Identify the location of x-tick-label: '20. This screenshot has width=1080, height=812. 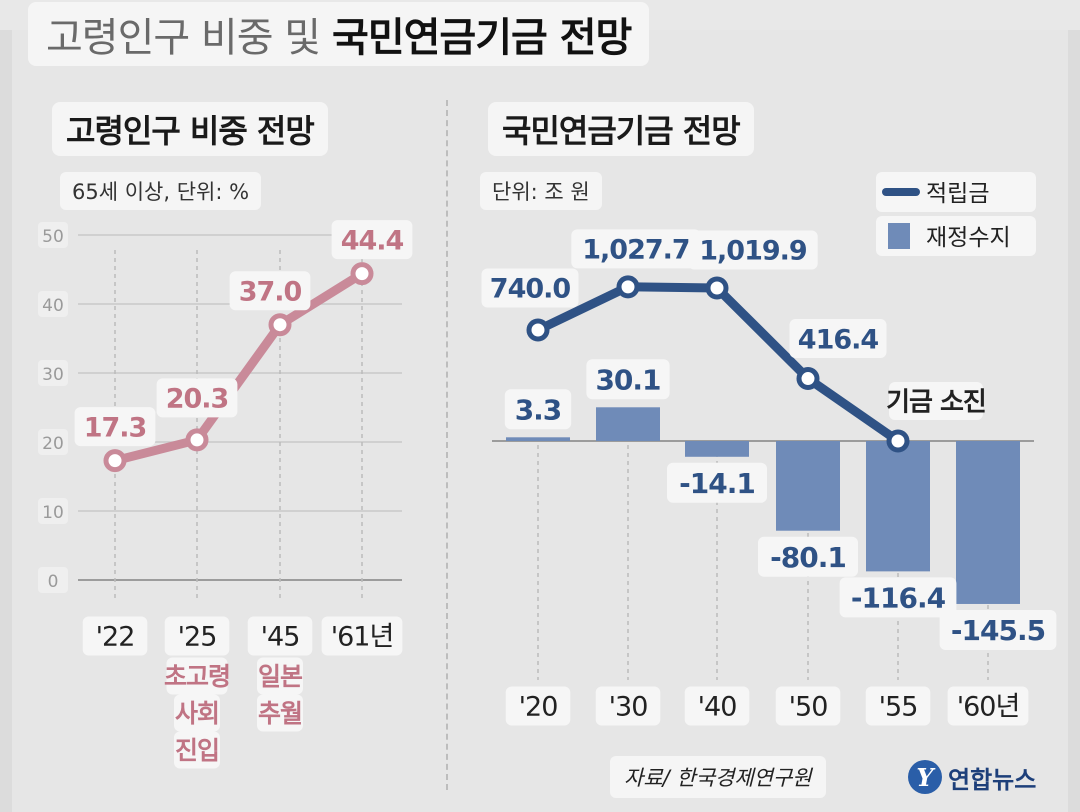
(538, 707).